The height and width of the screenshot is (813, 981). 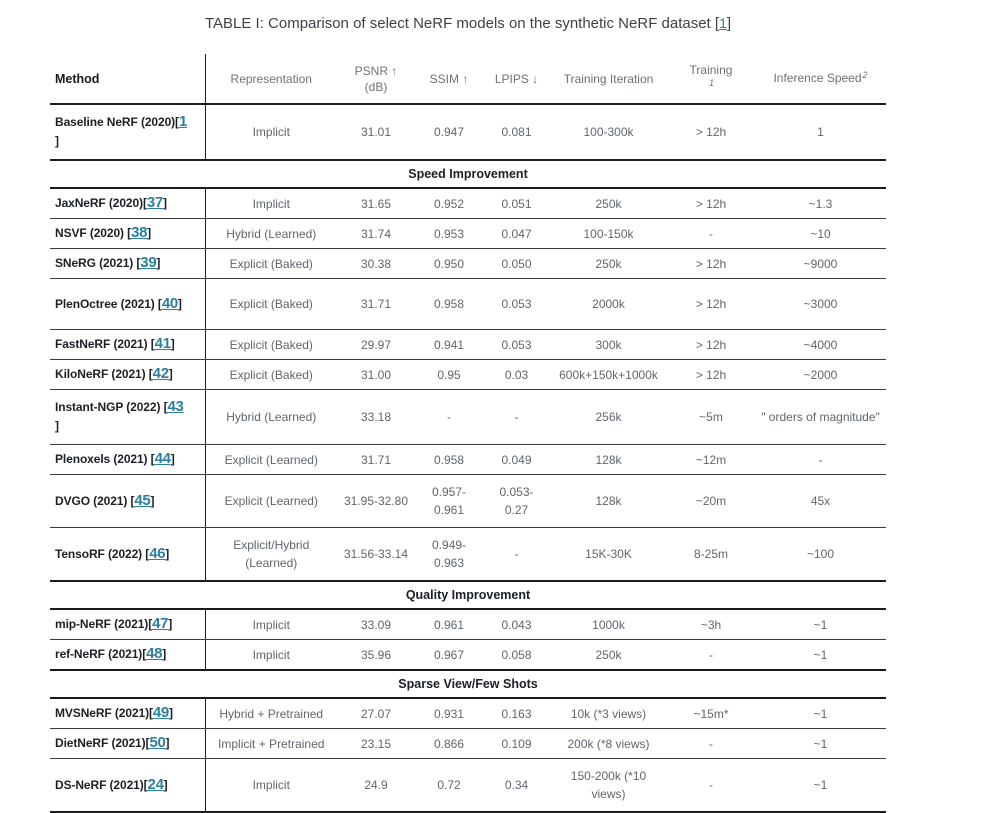 I want to click on method-cell: JaxNeRF (2020)[37], so click(x=127, y=203).